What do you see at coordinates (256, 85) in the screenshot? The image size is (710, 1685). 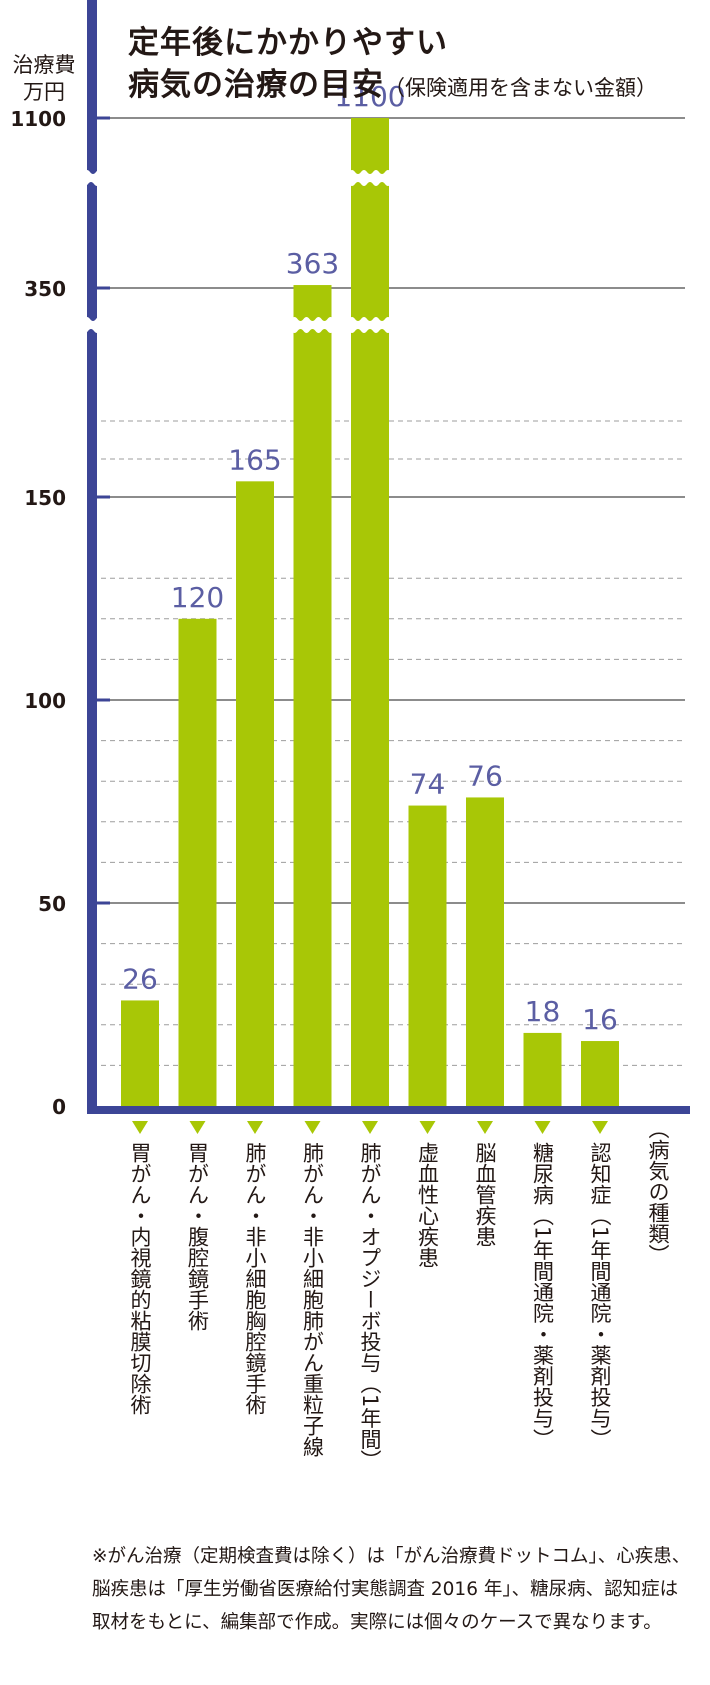 I see `title-line-2: 病気の治療の目安` at bounding box center [256, 85].